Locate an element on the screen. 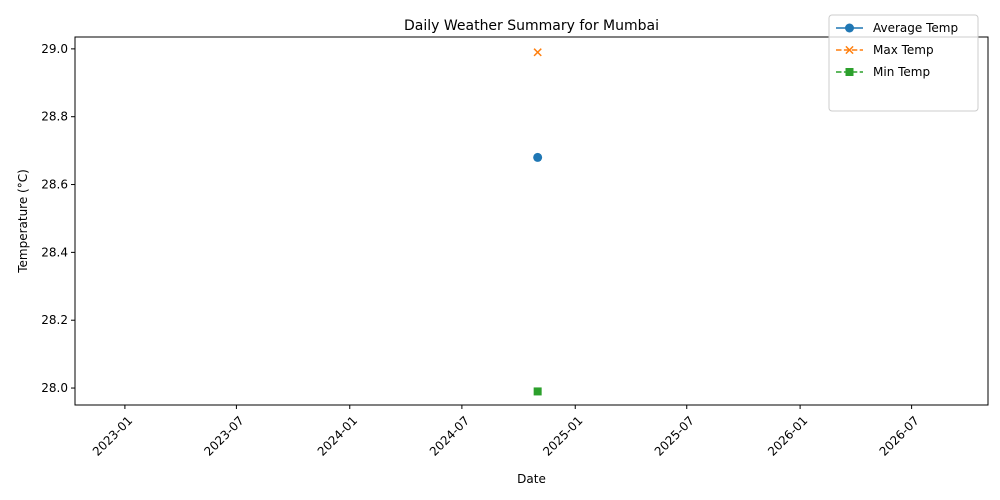 The image size is (1000, 500). legend-item: Min Temp is located at coordinates (883, 72).